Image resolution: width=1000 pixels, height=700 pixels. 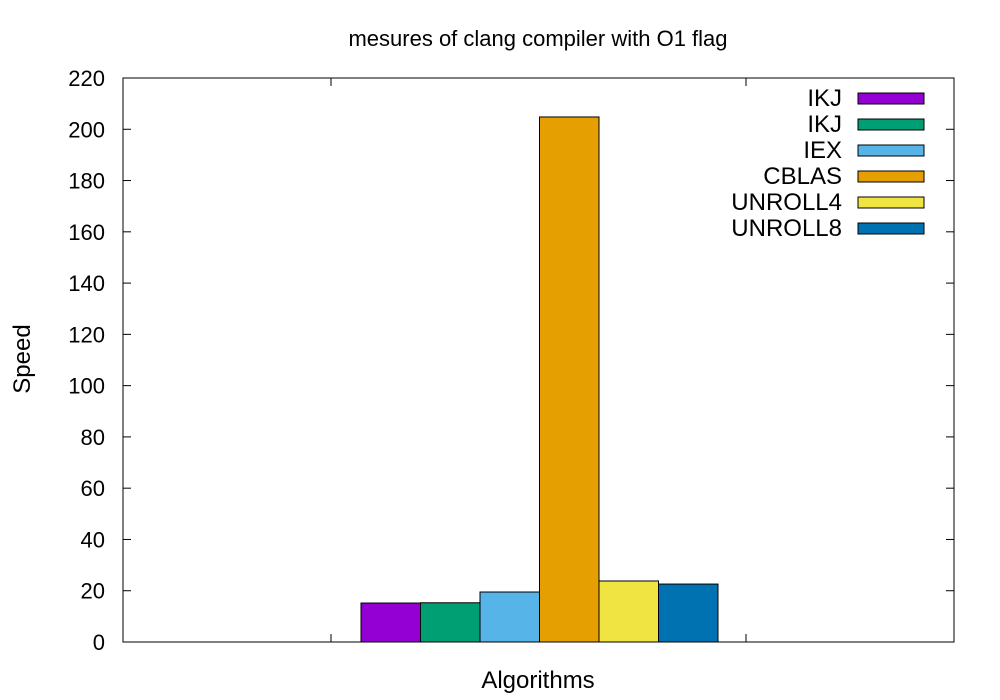 What do you see at coordinates (99, 642) in the screenshot?
I see `y-tick-label: 0` at bounding box center [99, 642].